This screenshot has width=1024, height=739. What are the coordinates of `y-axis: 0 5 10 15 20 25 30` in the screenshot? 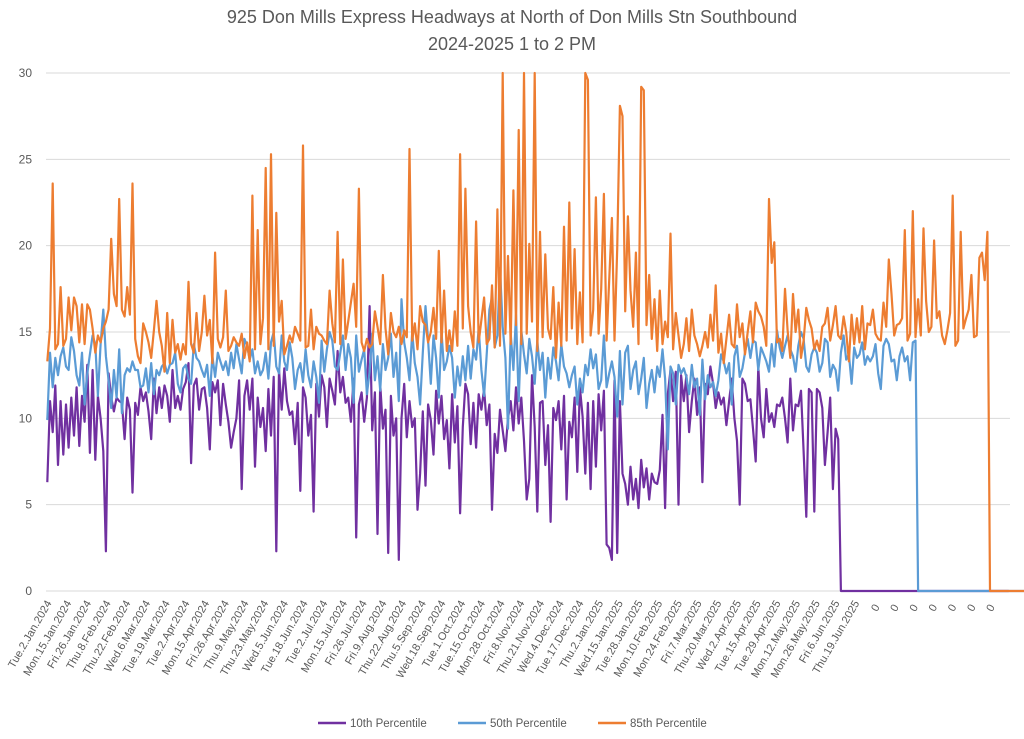 It's located at (26, 332).